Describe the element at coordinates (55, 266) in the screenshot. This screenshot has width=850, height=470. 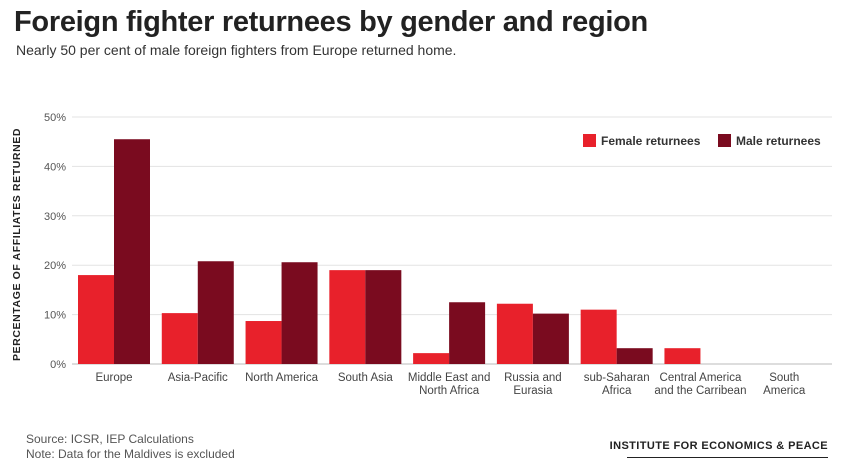
I see `y-tick-label: 20%` at that location.